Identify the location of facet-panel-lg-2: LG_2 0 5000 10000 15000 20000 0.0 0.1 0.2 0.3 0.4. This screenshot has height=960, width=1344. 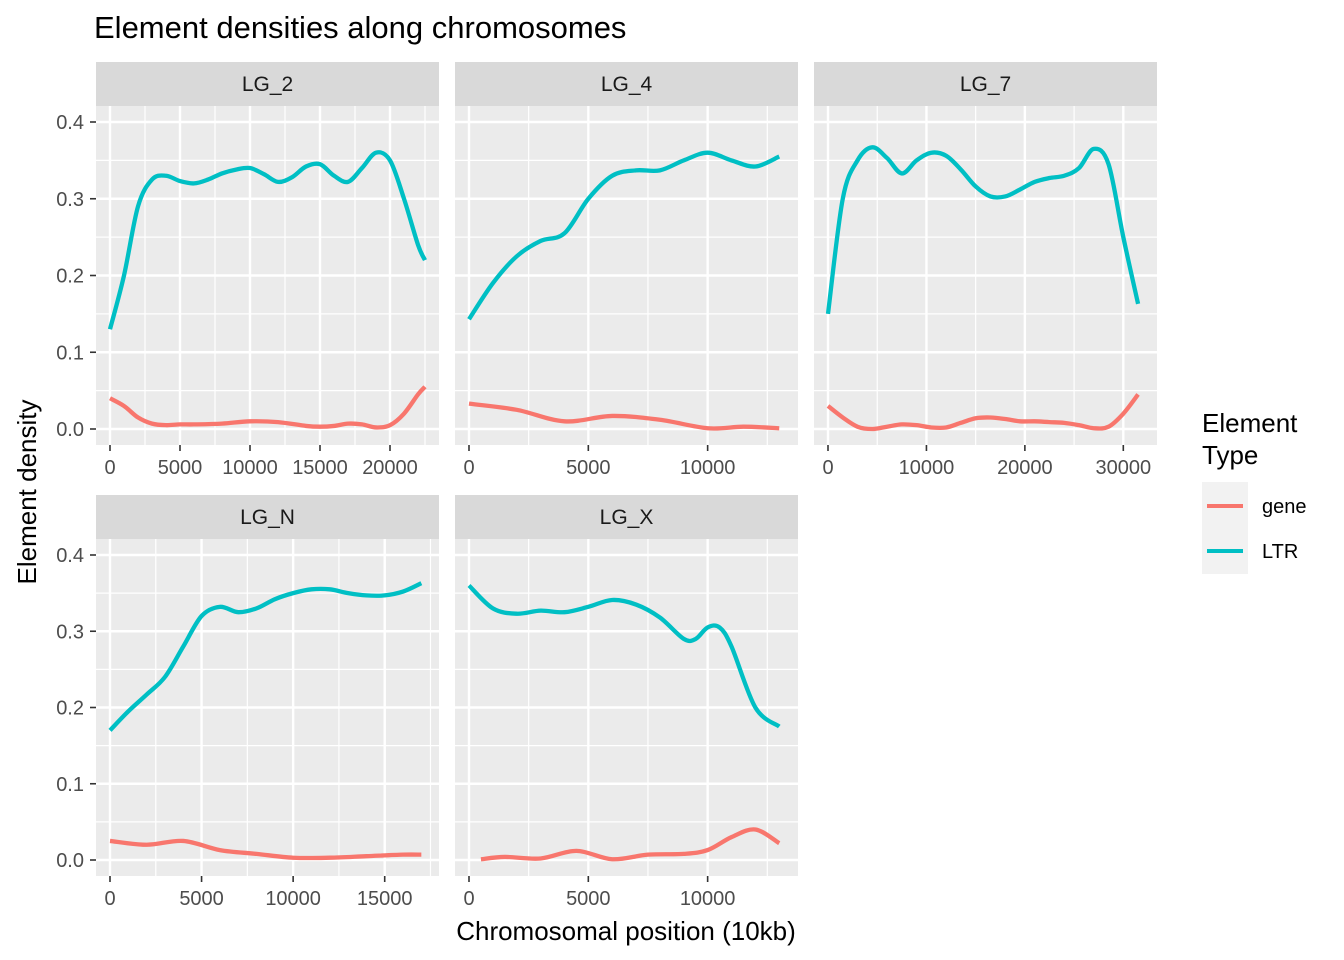
(247, 270).